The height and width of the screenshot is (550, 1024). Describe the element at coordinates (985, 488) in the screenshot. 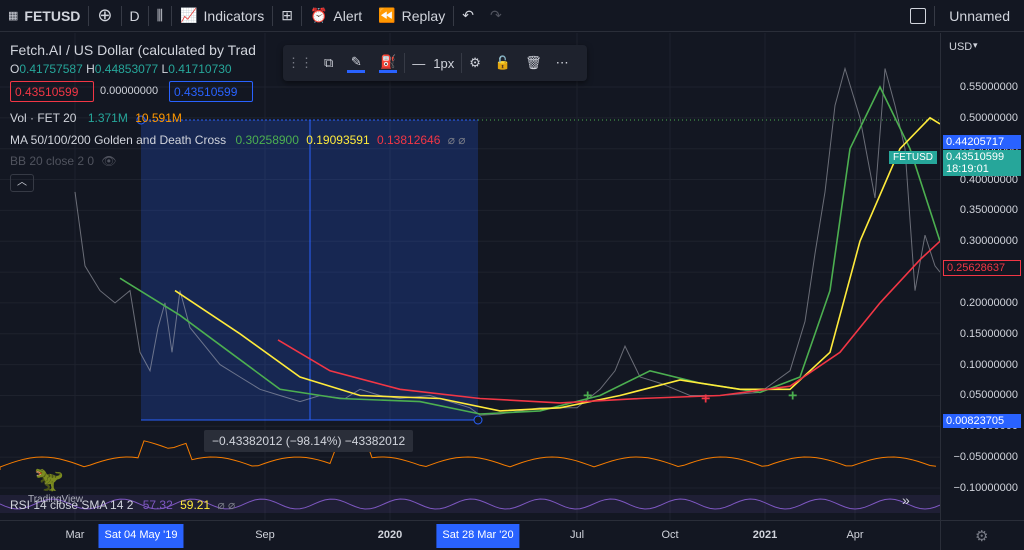

I see `price-tick-label: −0.10000000` at that location.